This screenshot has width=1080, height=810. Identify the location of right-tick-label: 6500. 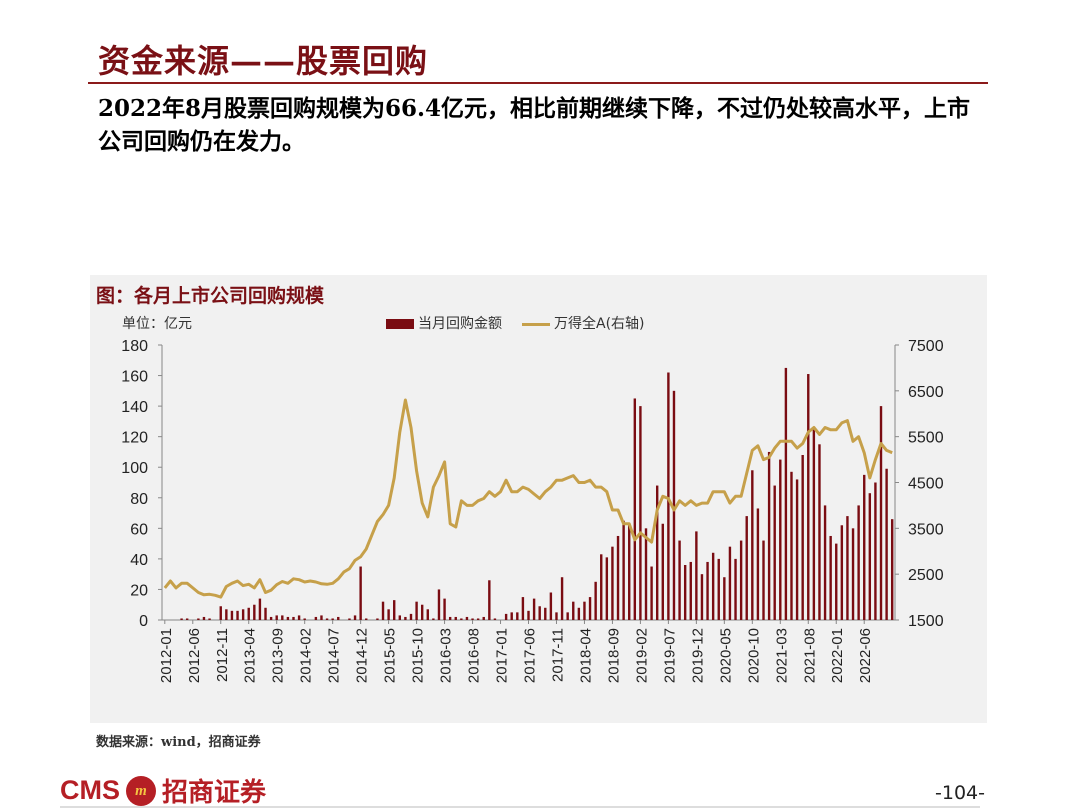
(926, 392).